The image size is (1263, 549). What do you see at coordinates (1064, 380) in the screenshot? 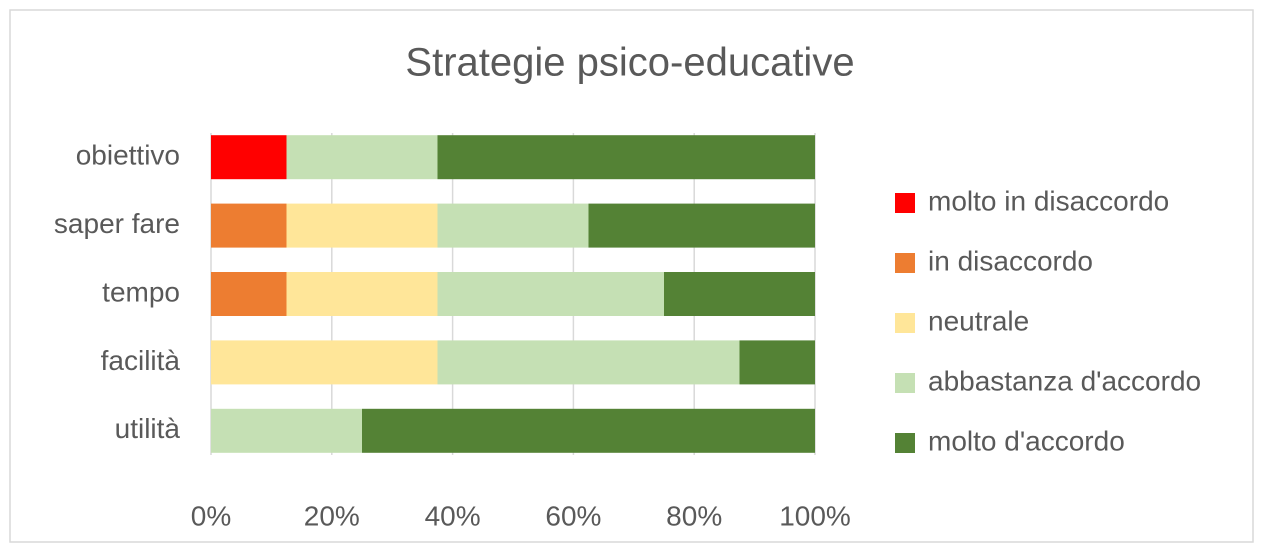
I see `legend-label: abbastanza d'accordo` at bounding box center [1064, 380].